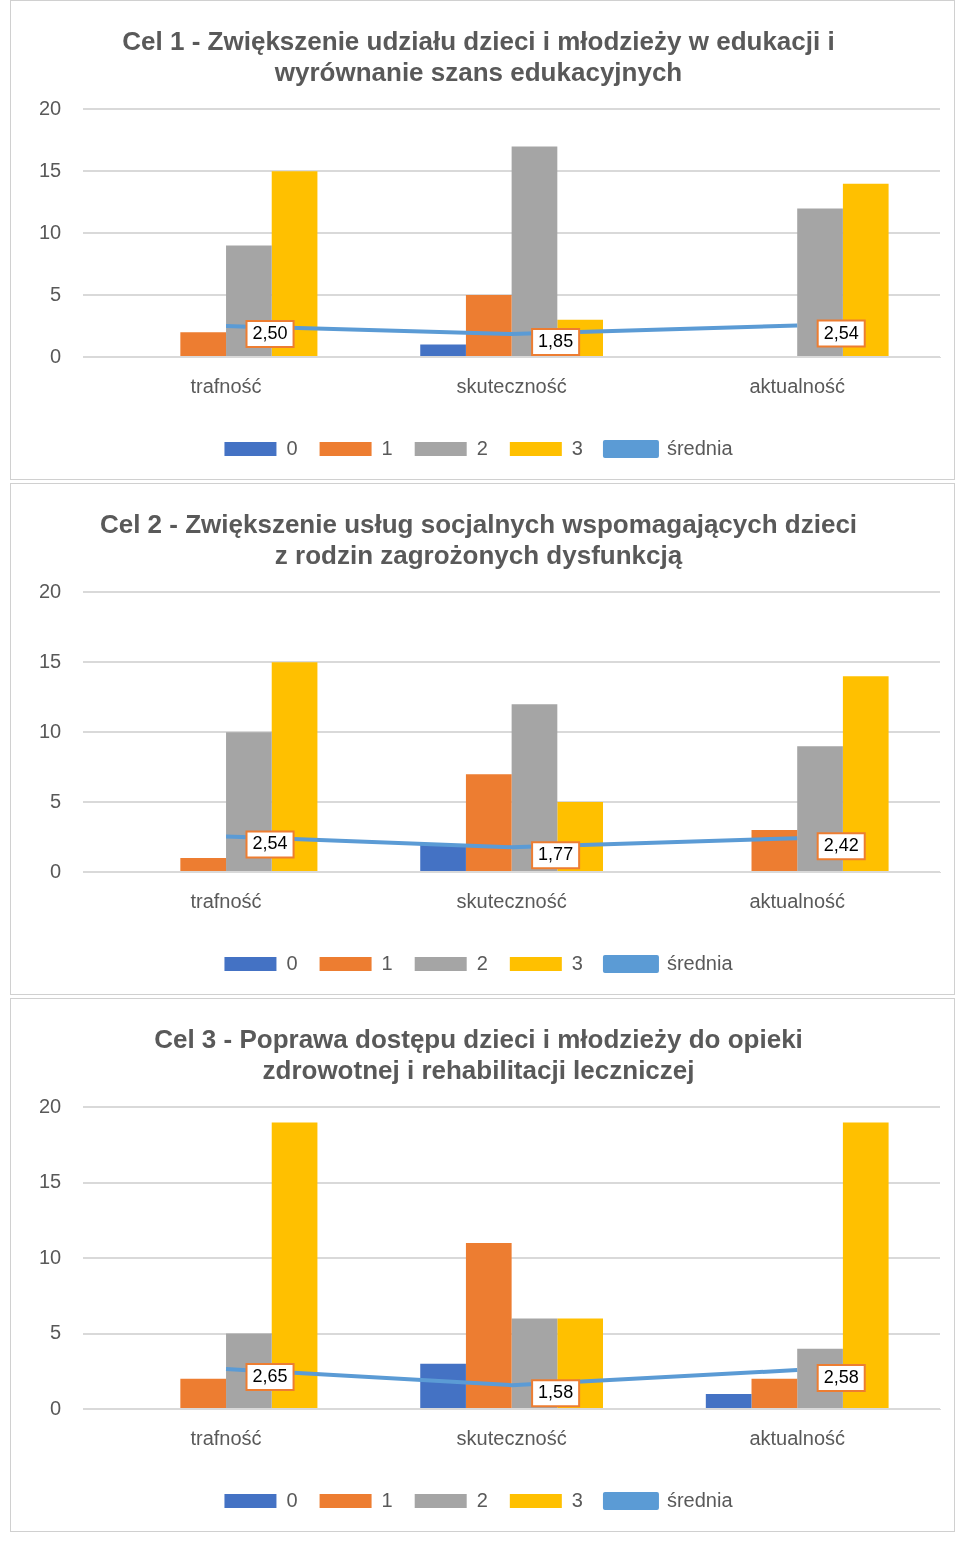 This screenshot has width=957, height=1544. I want to click on chart-title: Cel 2 - Zwiększenie usług socjalnych wspomagających dzieci z rodzin zagrożonych dysfunkcją, so click(478, 539).